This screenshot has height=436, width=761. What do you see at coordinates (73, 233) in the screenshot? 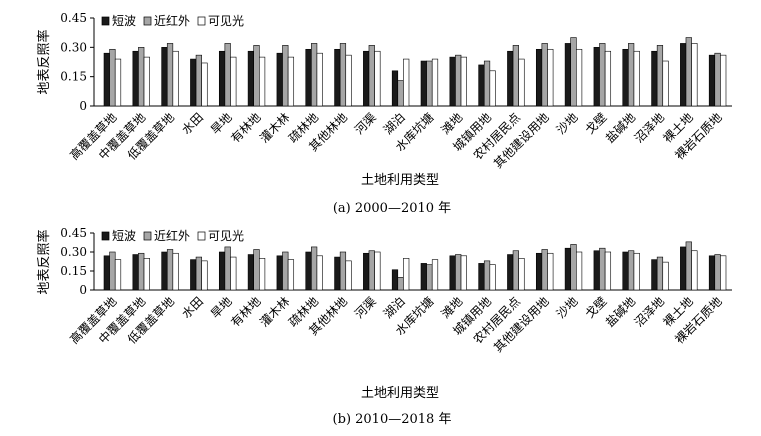
I see `y-tick-label: 0.45` at bounding box center [73, 233].